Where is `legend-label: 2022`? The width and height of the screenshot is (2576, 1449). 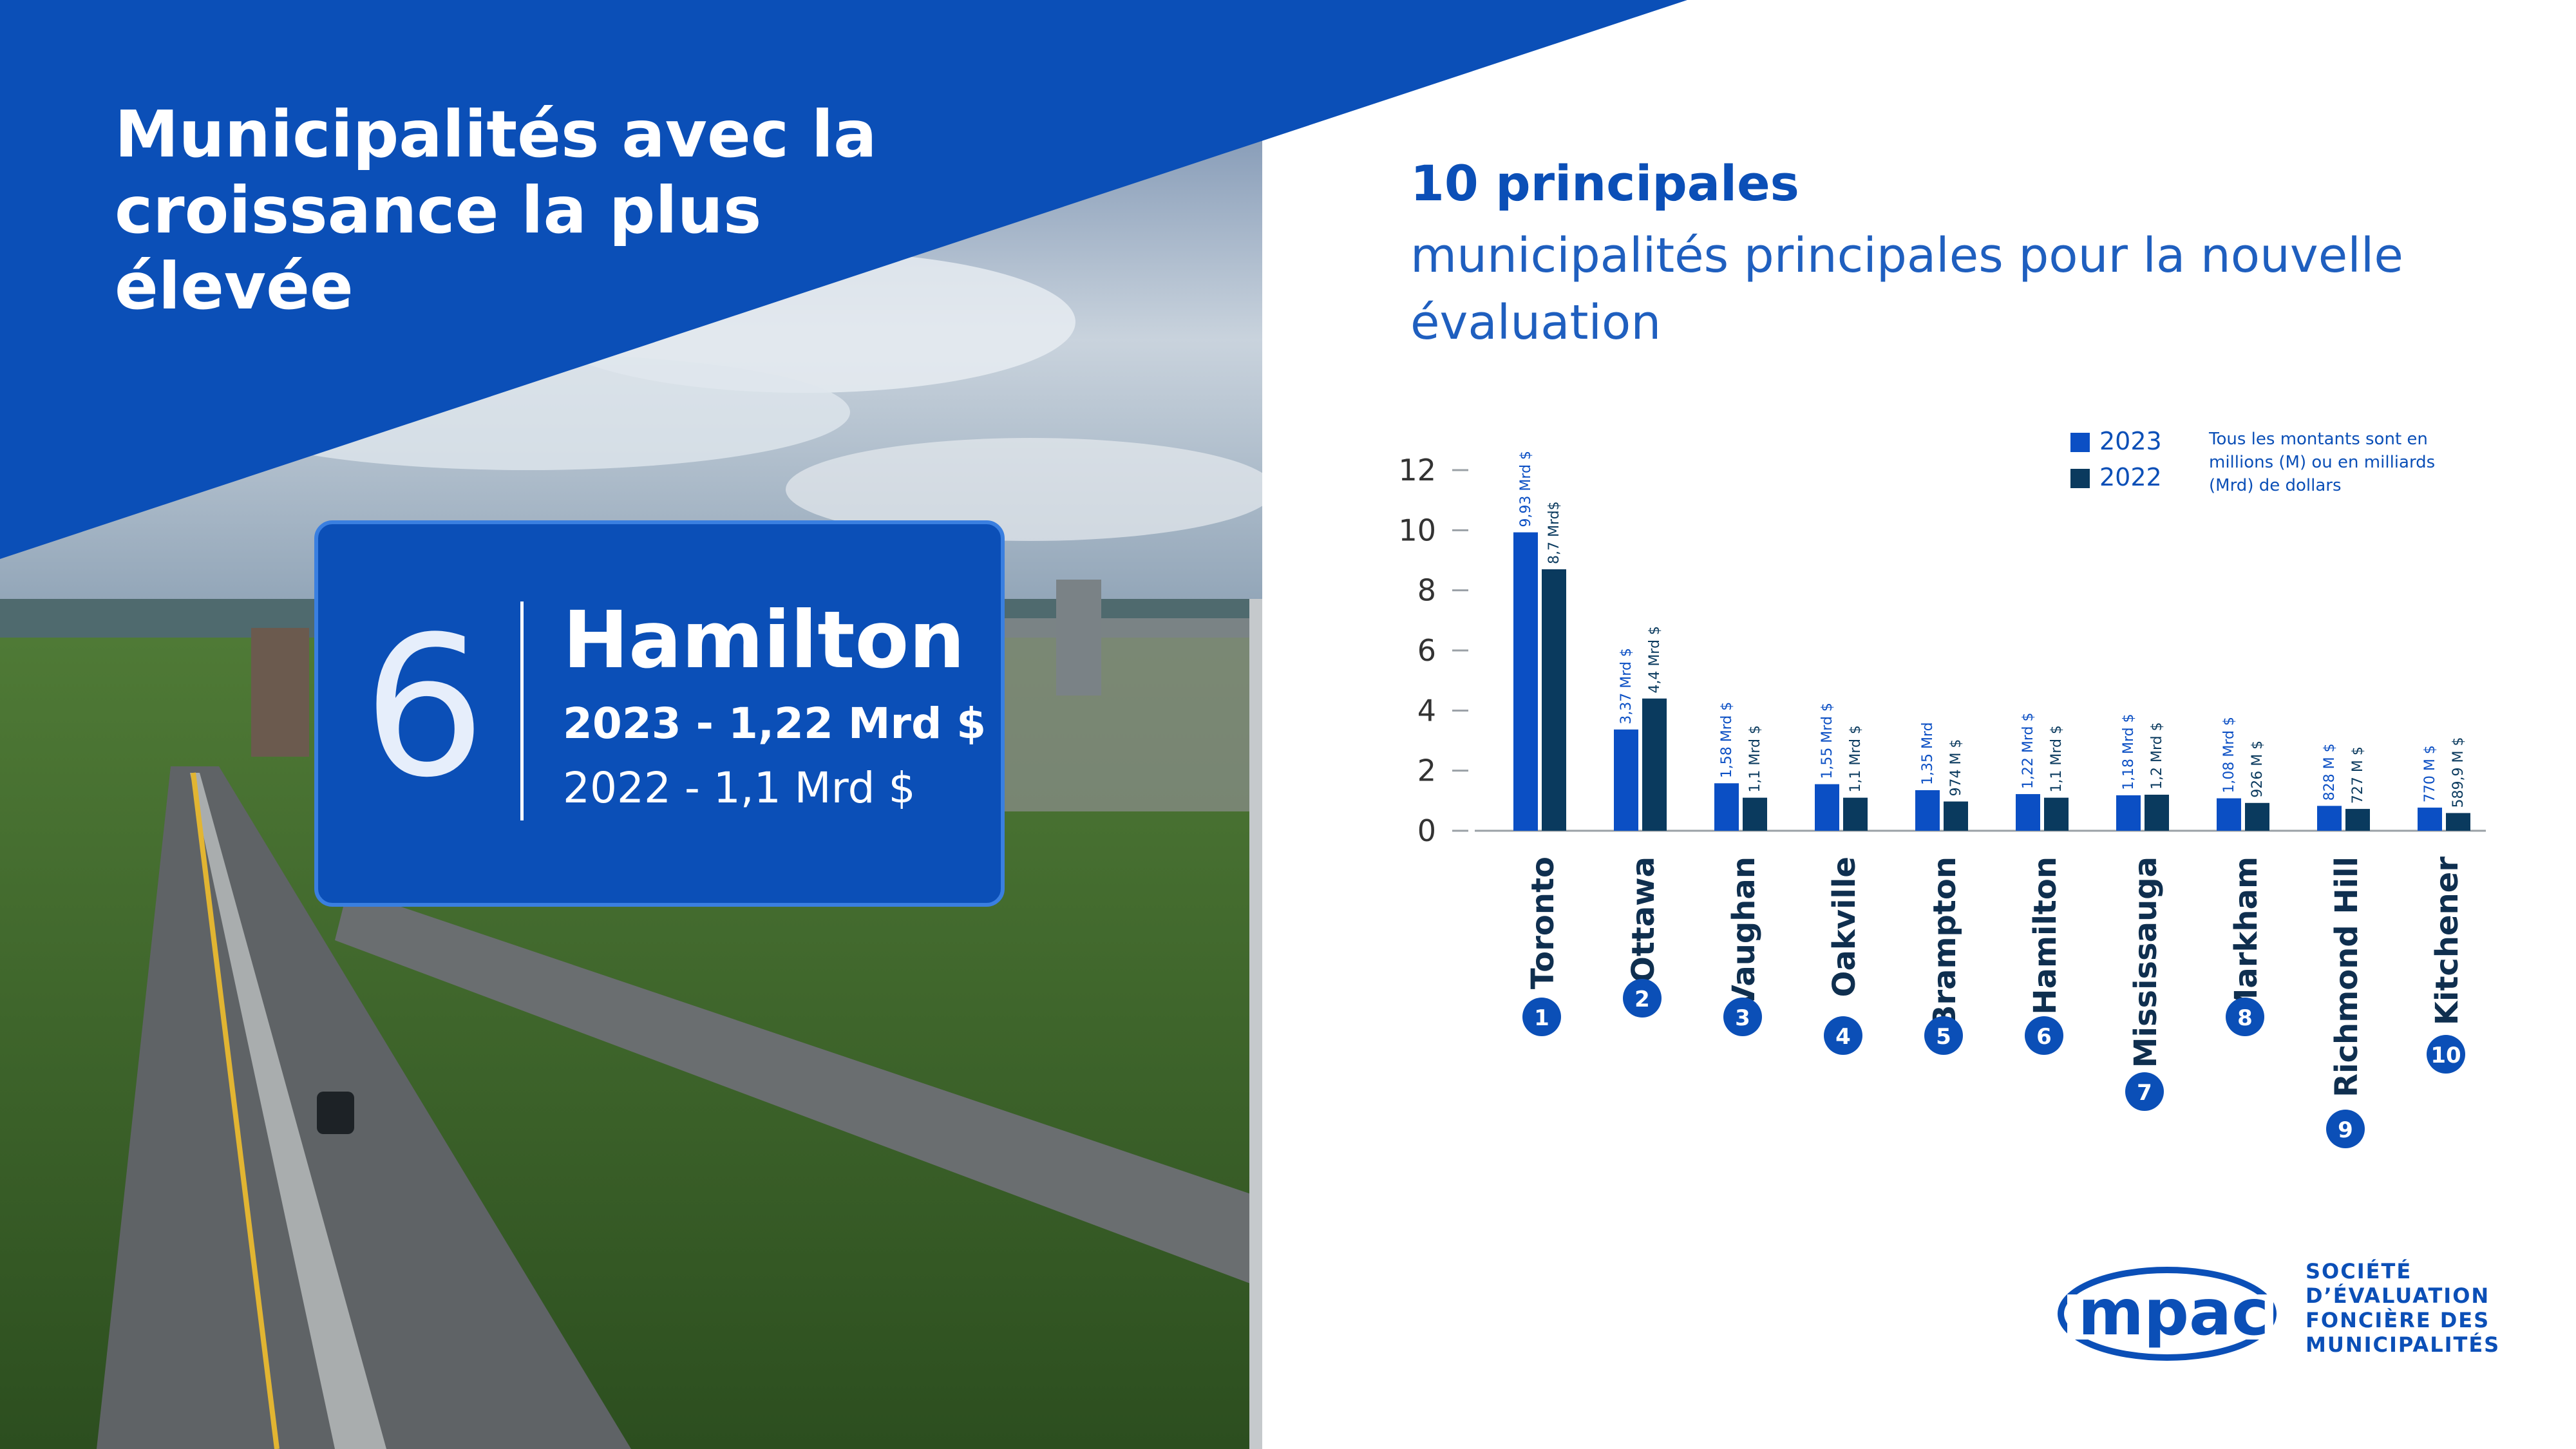
legend-label: 2022 is located at coordinates (2130, 477).